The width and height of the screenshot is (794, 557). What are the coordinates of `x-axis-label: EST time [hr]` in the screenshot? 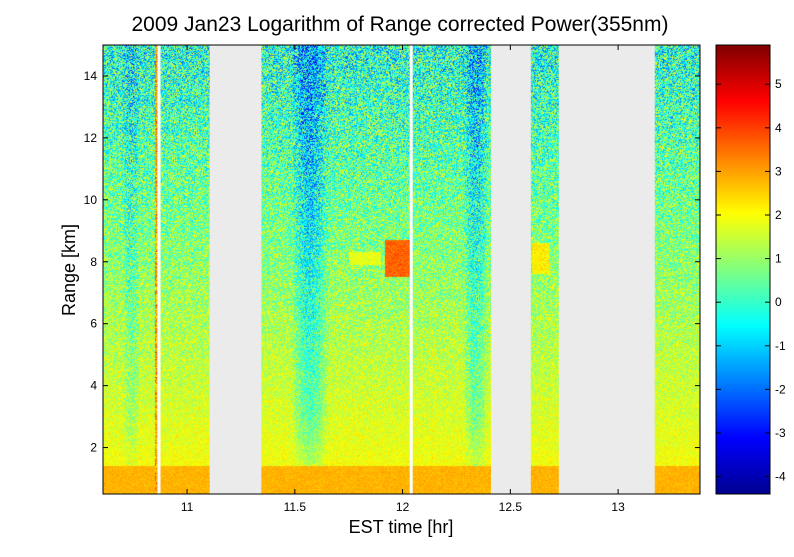 It's located at (401, 527).